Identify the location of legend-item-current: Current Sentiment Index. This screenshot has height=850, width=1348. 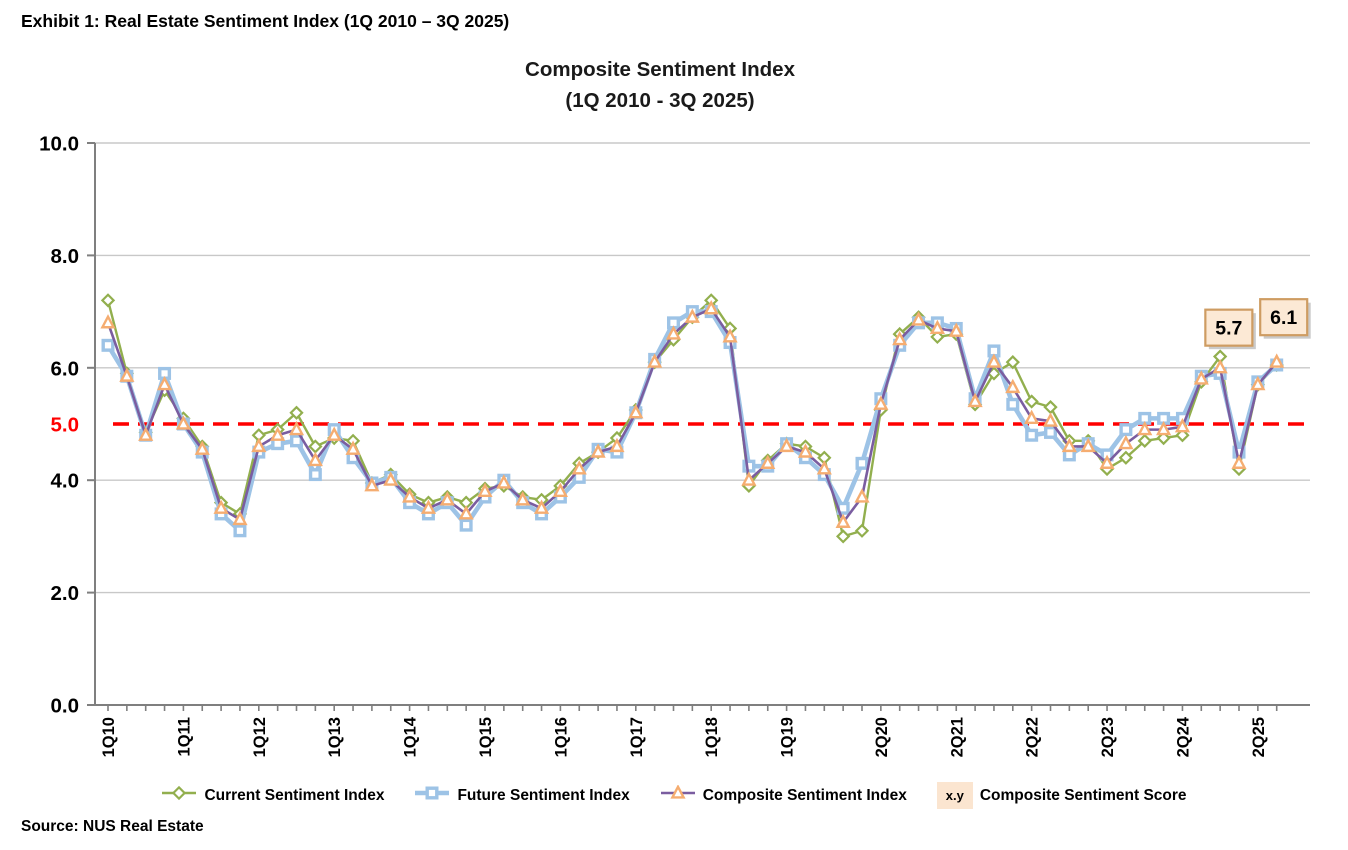
(272, 795).